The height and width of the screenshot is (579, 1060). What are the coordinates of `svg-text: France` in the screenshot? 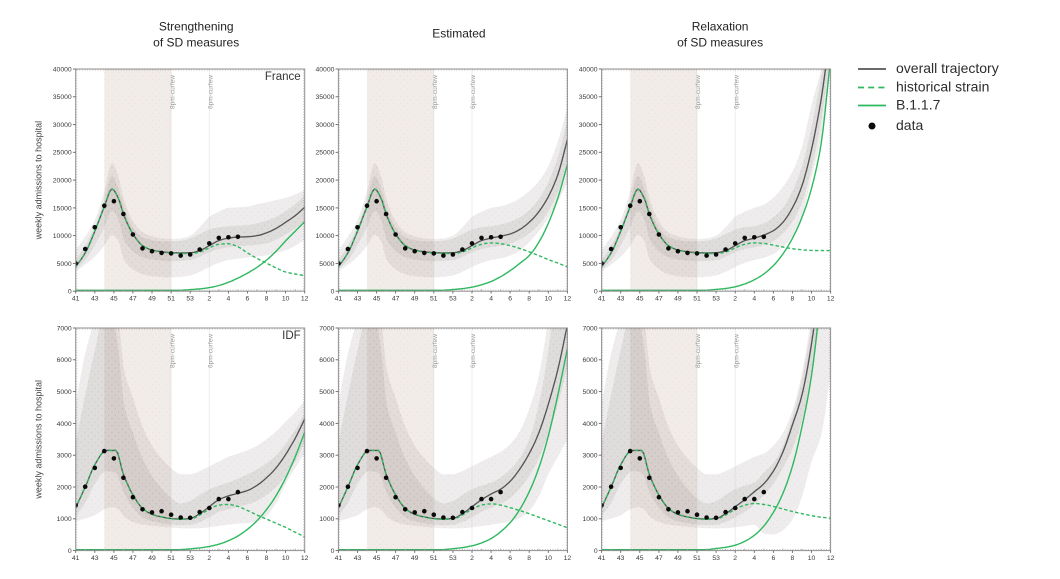 It's located at (283, 77).